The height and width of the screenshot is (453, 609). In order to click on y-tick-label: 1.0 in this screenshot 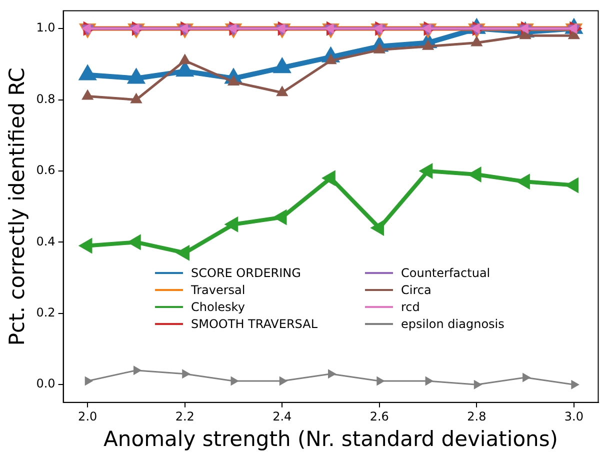, I will do `click(46, 27)`.